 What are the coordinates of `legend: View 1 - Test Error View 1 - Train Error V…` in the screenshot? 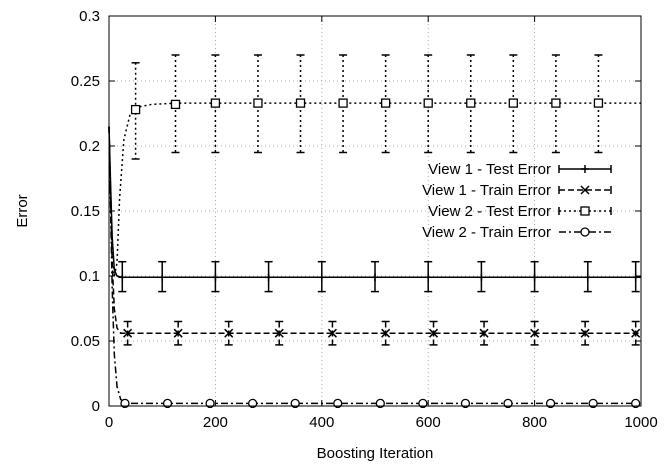 It's located at (517, 201).